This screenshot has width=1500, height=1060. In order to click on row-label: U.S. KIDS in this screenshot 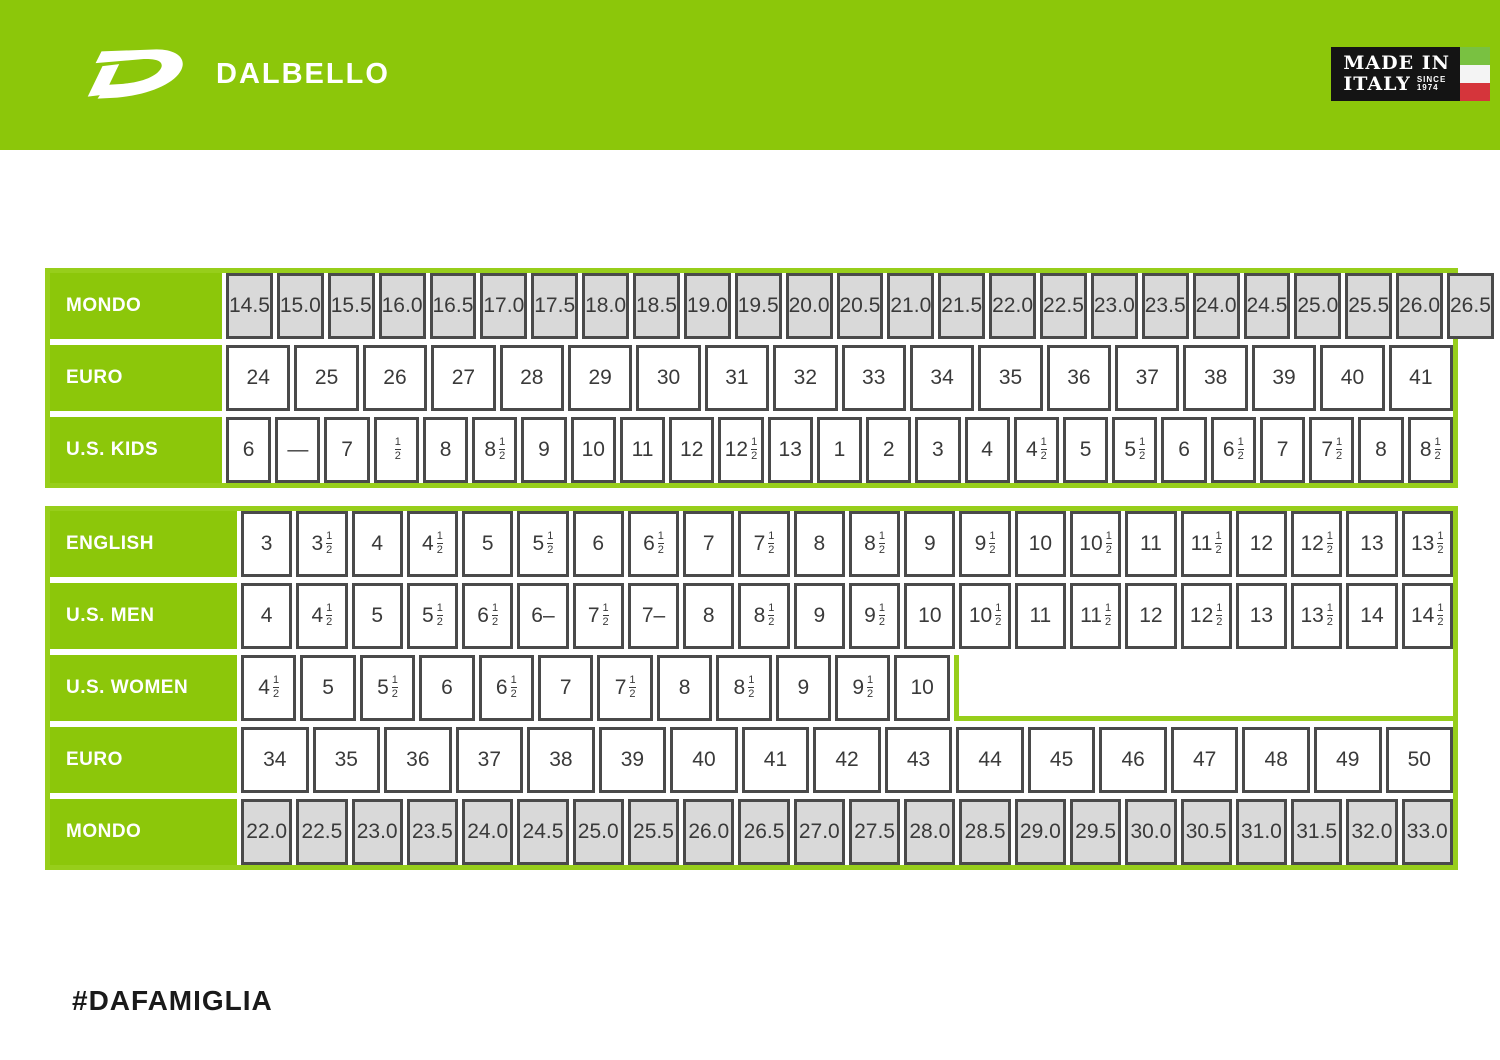, I will do `click(136, 450)`.